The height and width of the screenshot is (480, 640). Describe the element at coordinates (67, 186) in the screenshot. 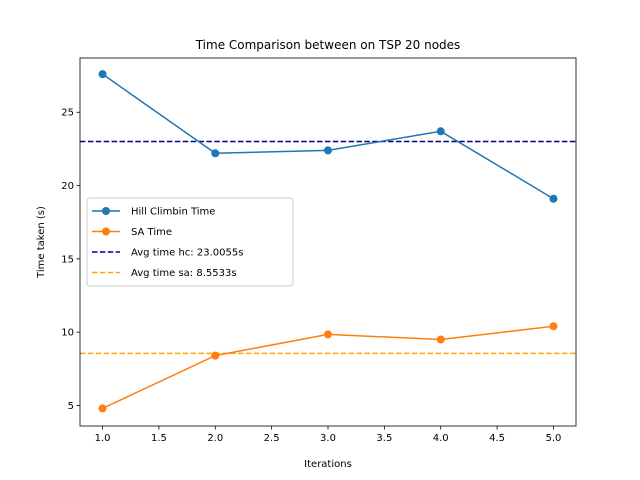

I see `y-tick-label-4: 20` at that location.